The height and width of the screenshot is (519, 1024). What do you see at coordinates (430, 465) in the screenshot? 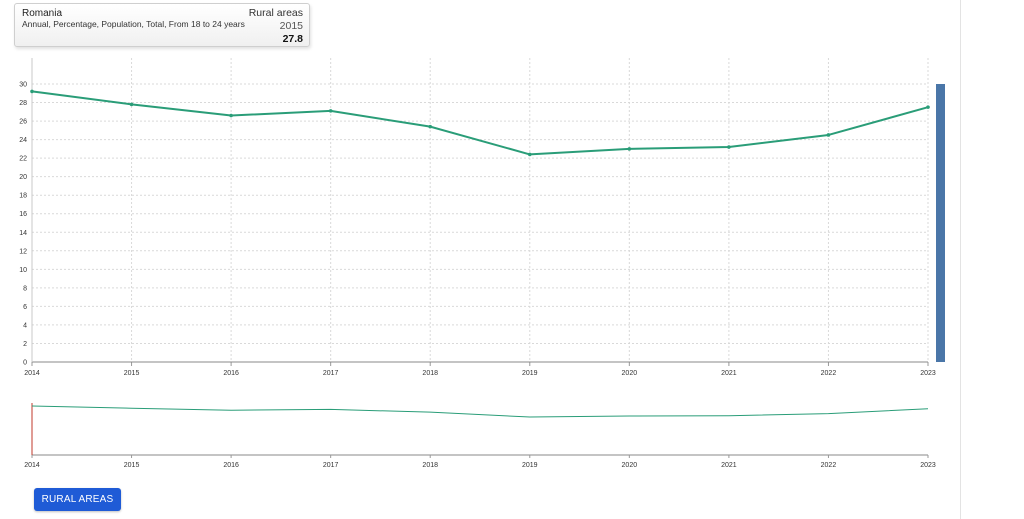
I see `navigator-tick-label: 2018` at bounding box center [430, 465].